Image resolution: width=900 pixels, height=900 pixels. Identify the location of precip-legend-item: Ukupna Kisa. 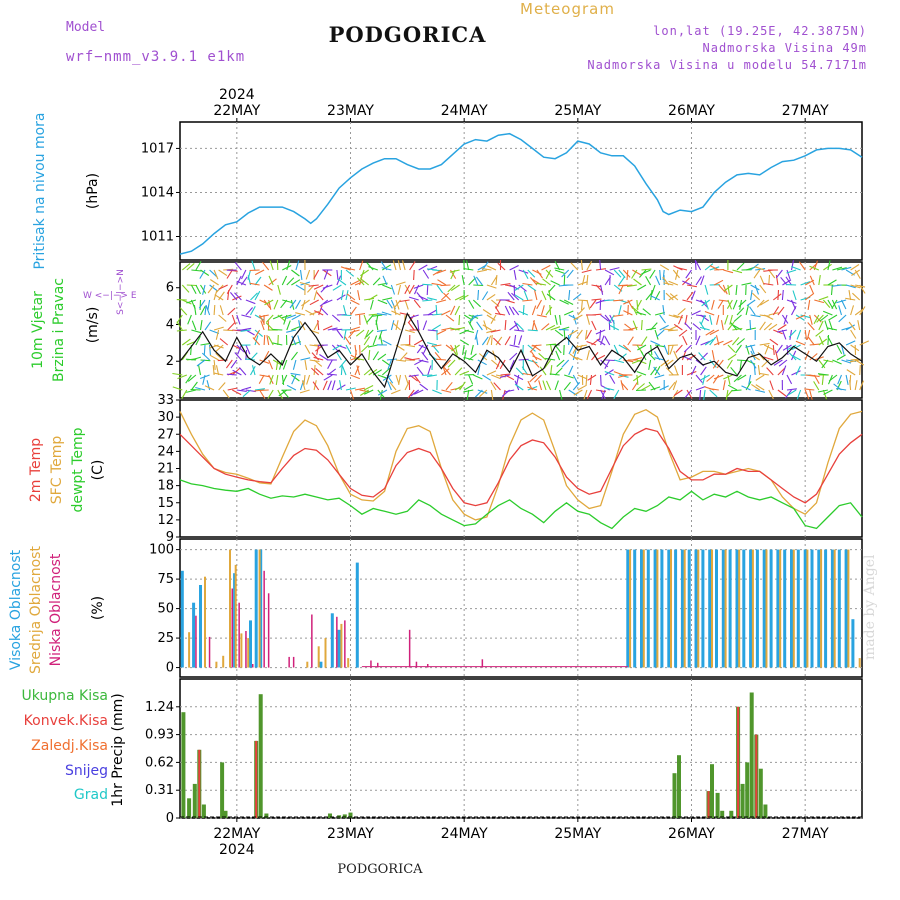
(64, 696).